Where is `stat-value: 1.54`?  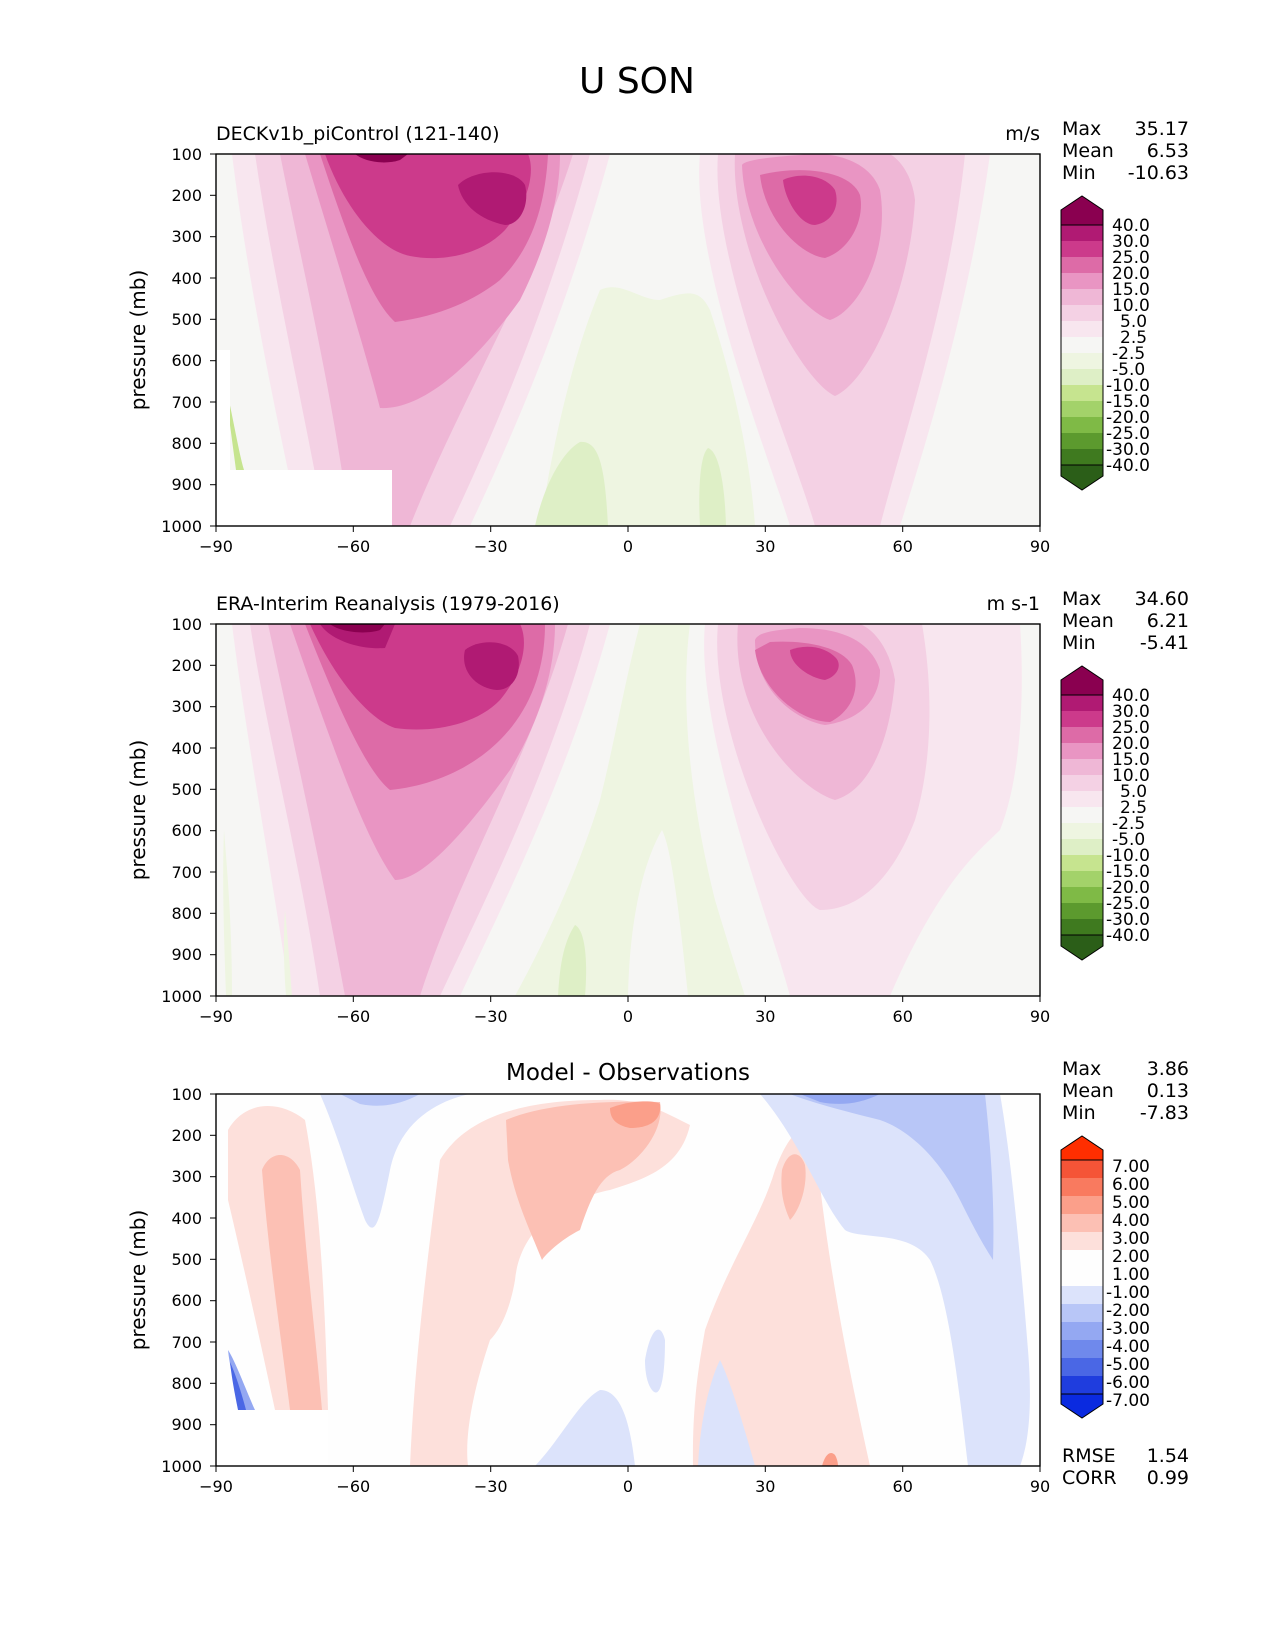
stat-value: 1.54 is located at coordinates (1168, 1456).